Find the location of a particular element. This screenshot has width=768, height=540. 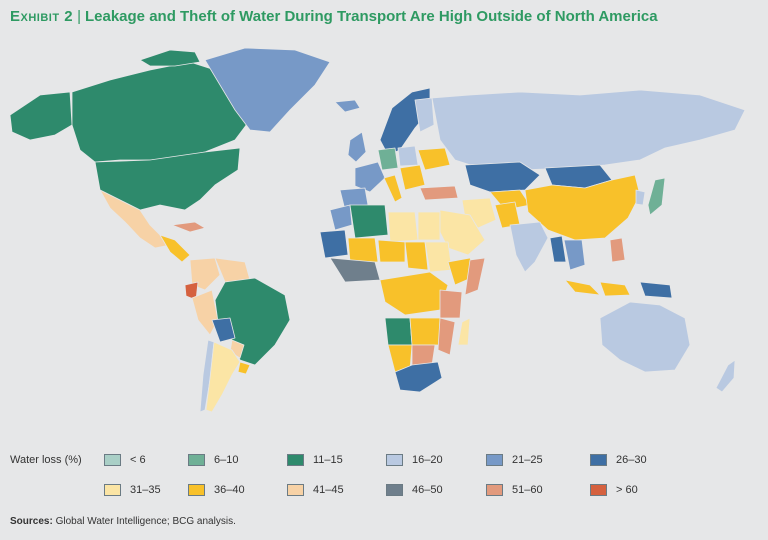

region-new-zealand is located at coordinates (725, 376).